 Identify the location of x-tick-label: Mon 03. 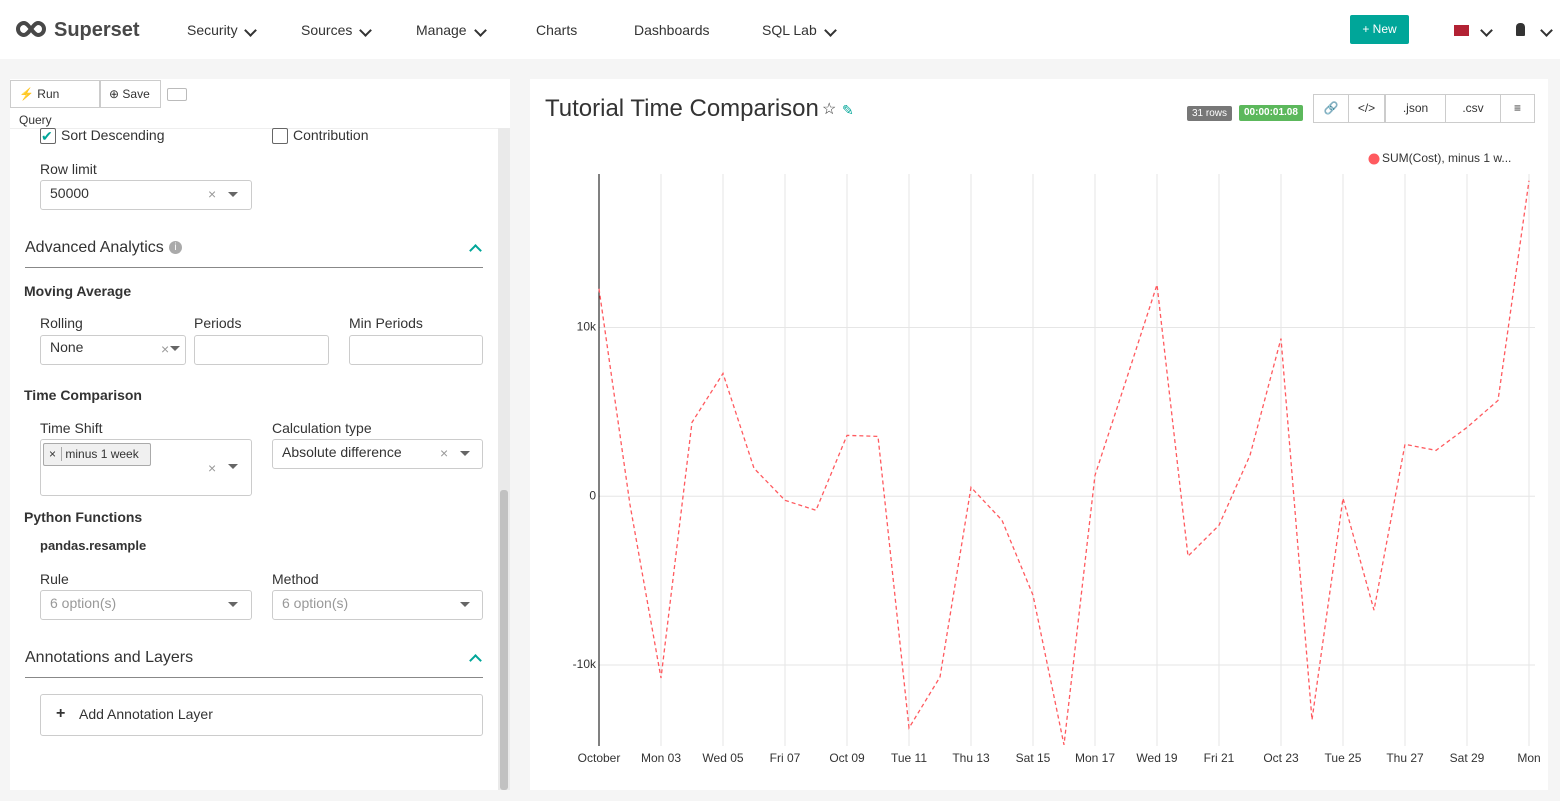
(661, 758).